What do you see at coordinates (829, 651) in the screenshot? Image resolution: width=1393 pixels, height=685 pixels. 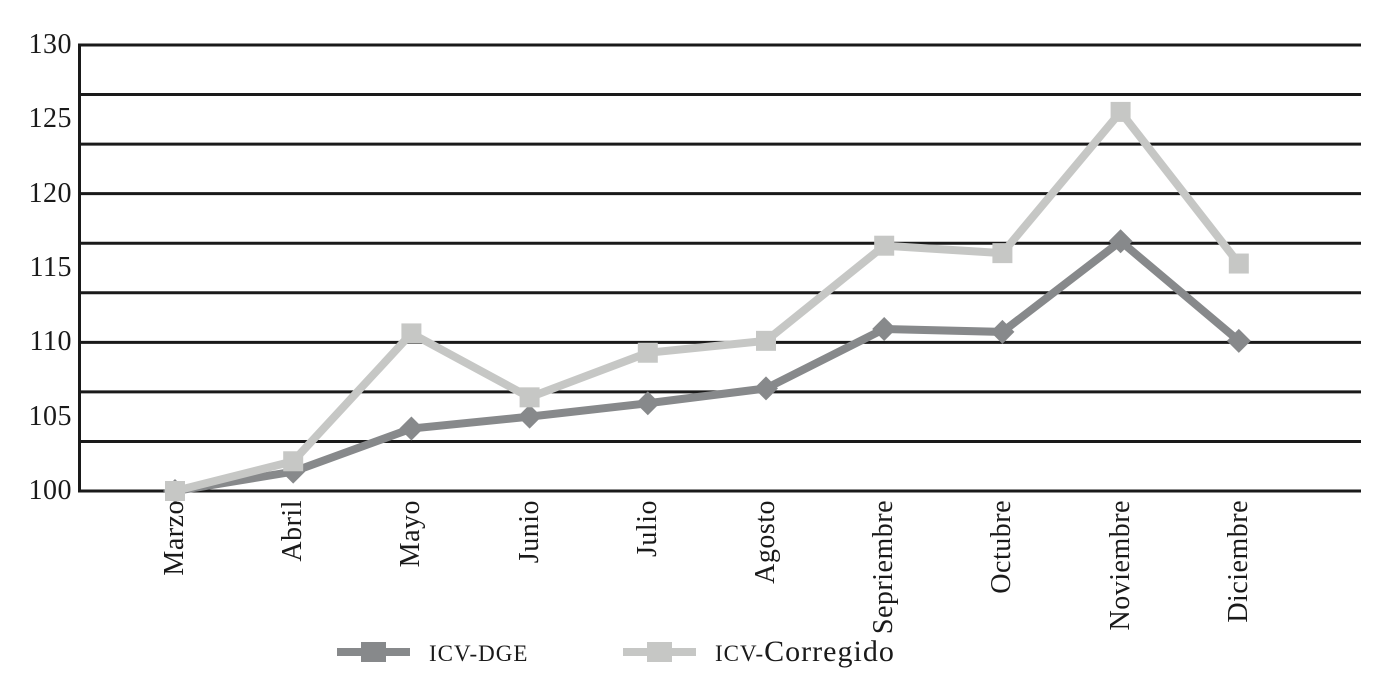 I see `legend-label-icv-corregido-rest: Corregido` at bounding box center [829, 651].